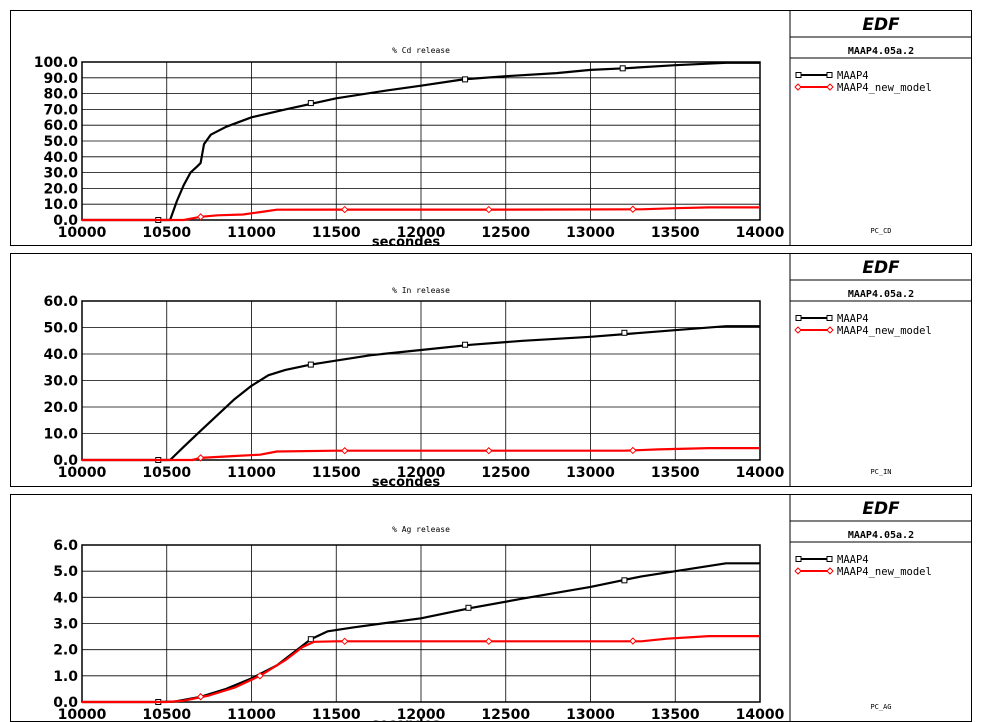 The image size is (995, 722). Describe the element at coordinates (421, 50) in the screenshot. I see `chart-title: % Cd release` at that location.